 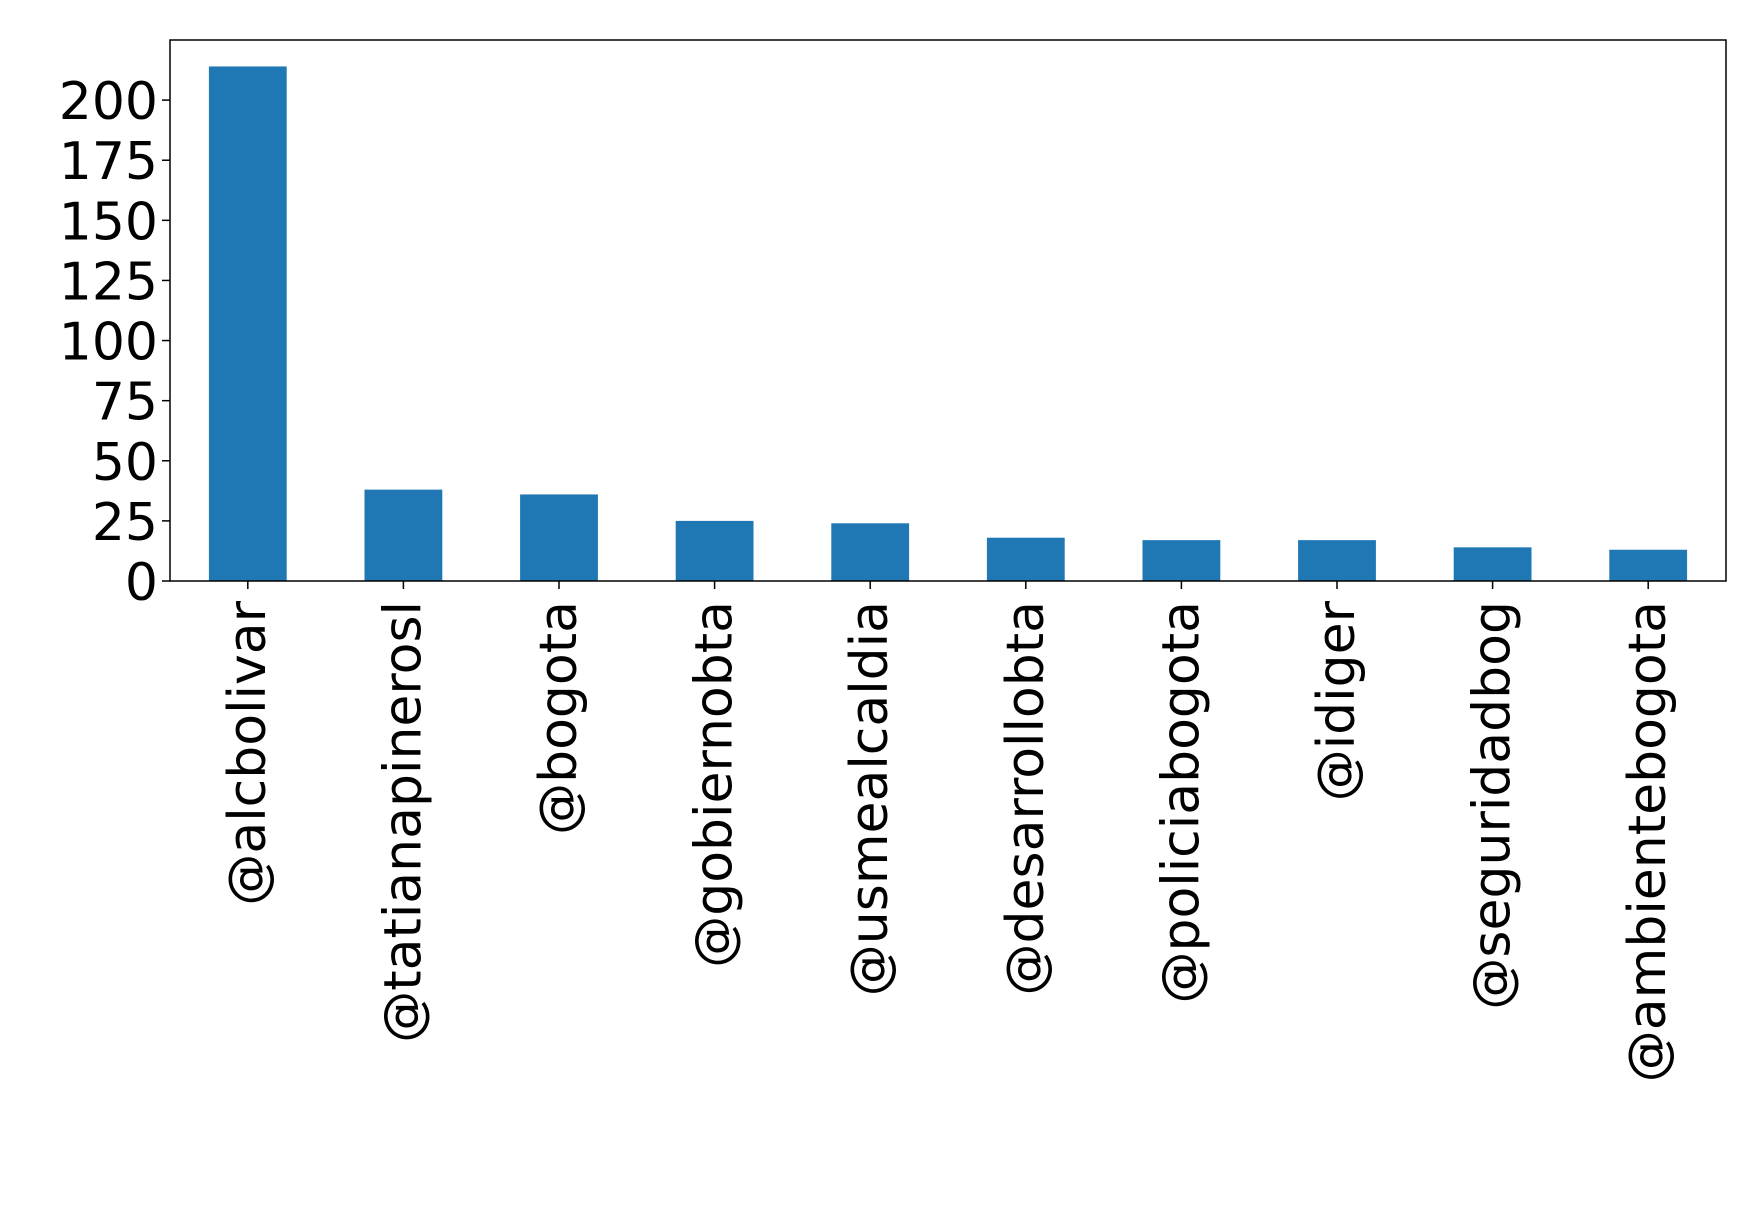 I want to click on x-tick-label: @gobiernobta, so click(x=715, y=784).